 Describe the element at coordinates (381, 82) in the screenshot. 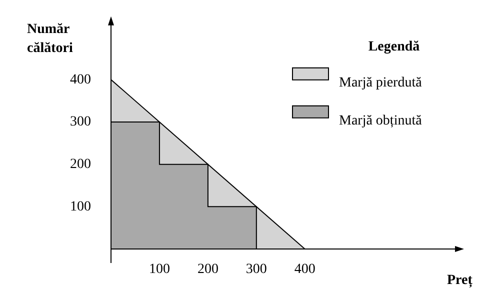

I see `legend-label: Marjă pierdută` at that location.